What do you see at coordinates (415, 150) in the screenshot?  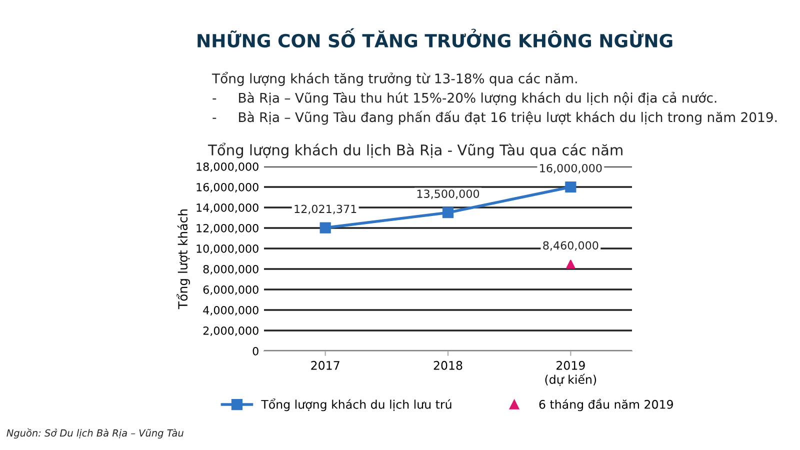 I see `chart-subtitle: Tổng lượng khách du lịch Bà Rịa - Vũng Tàu qua các năm` at bounding box center [415, 150].